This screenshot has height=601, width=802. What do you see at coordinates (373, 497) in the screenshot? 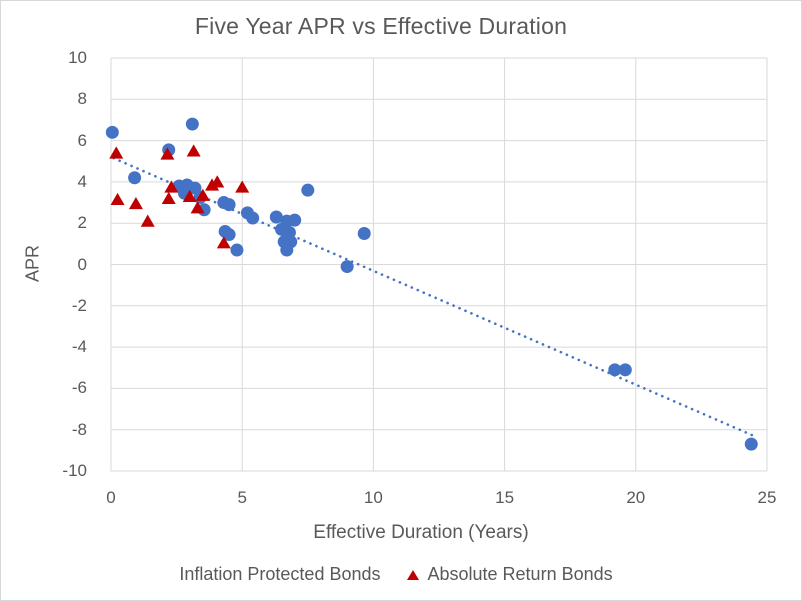
I see `x-tick-label: 10` at bounding box center [373, 497].